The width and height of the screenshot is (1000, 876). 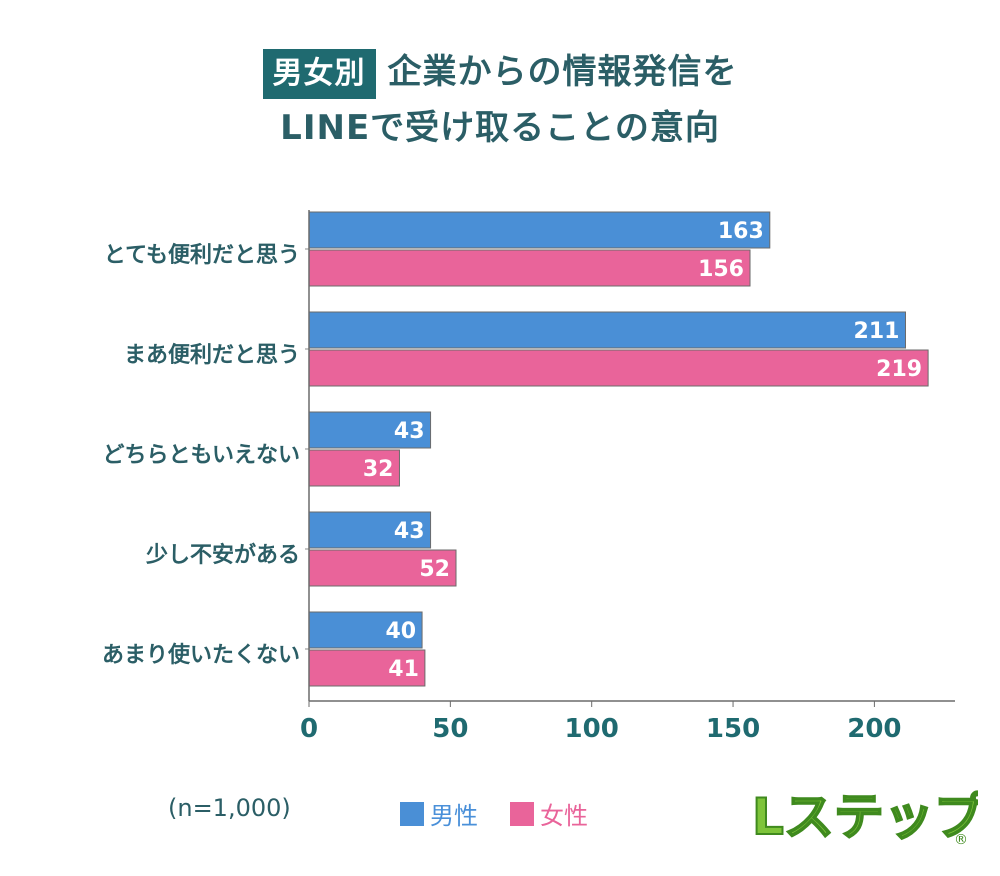 What do you see at coordinates (412, 813) in the screenshot?
I see `legend-swatch-male` at bounding box center [412, 813].